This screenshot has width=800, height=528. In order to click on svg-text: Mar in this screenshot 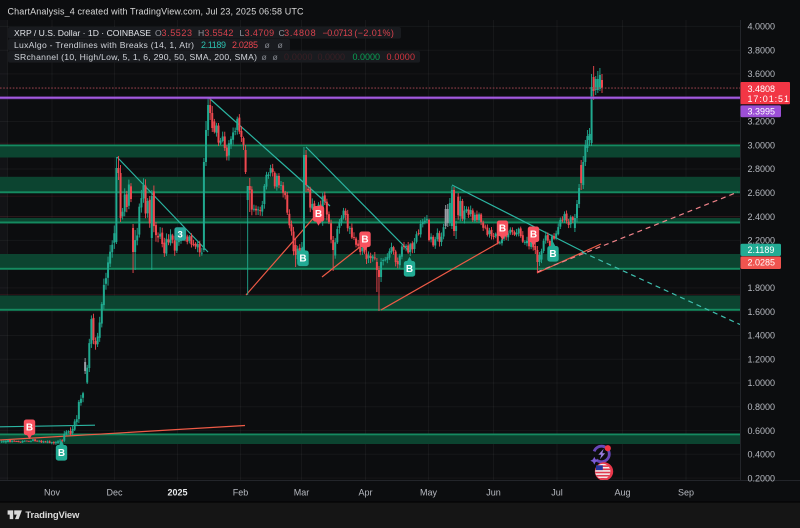, I will do `click(302, 492)`.